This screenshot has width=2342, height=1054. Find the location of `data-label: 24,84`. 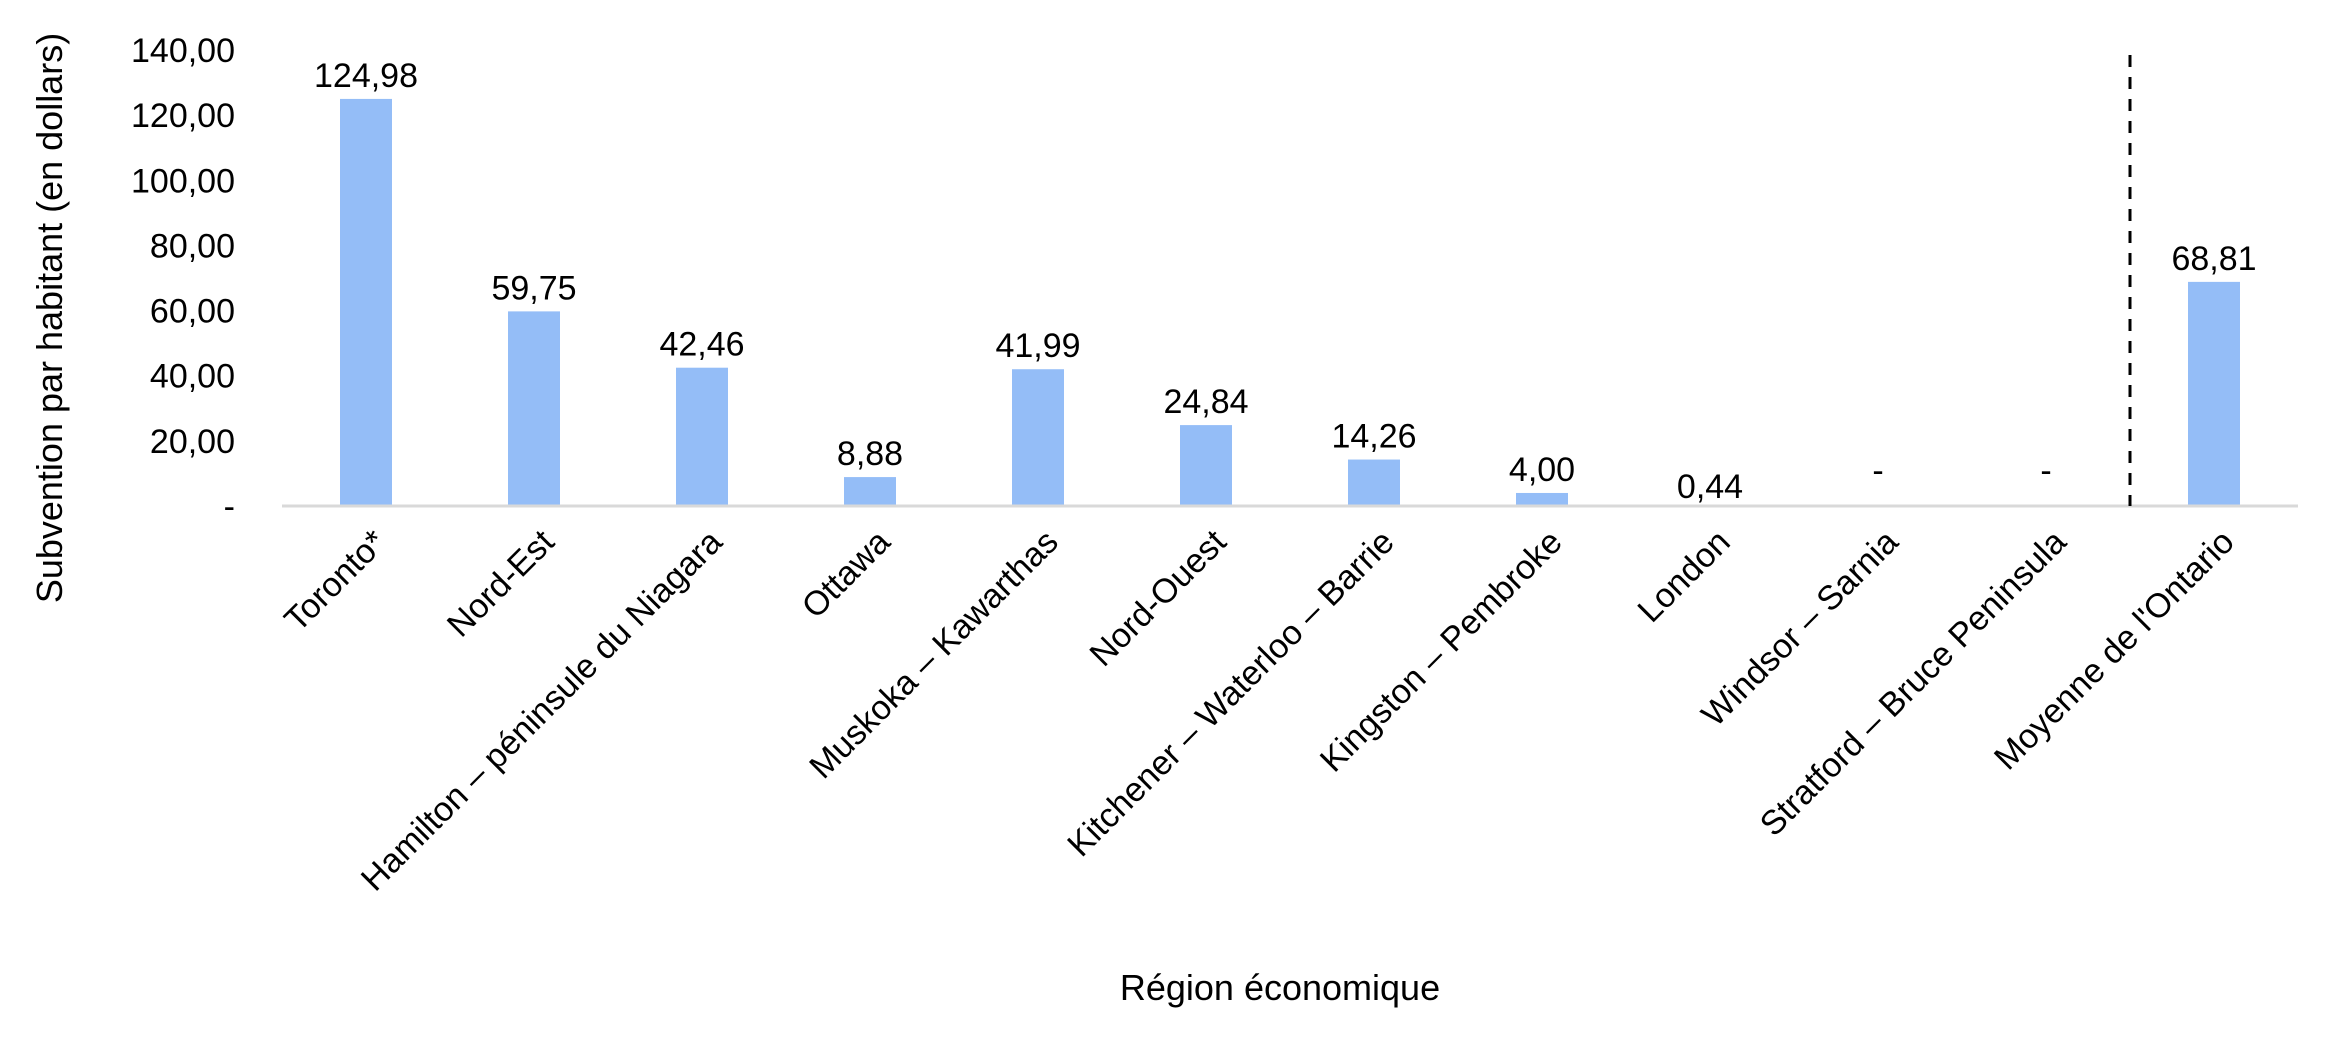

data-label: 24,84 is located at coordinates (1205, 402).